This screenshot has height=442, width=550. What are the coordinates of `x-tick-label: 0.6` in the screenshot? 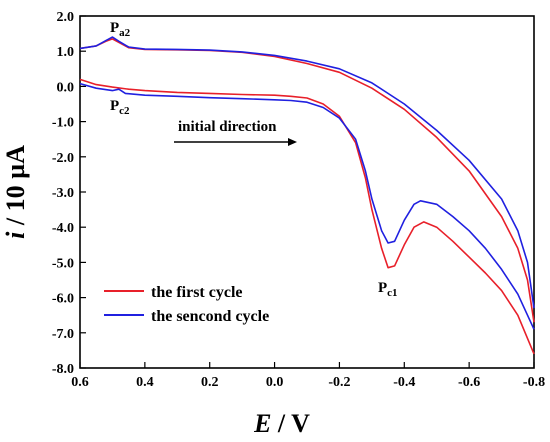 It's located at (80, 382).